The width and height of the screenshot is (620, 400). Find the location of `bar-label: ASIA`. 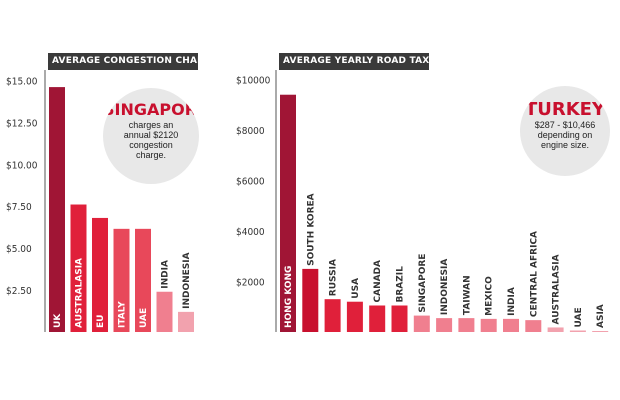

bar-label: ASIA is located at coordinates (601, 316).